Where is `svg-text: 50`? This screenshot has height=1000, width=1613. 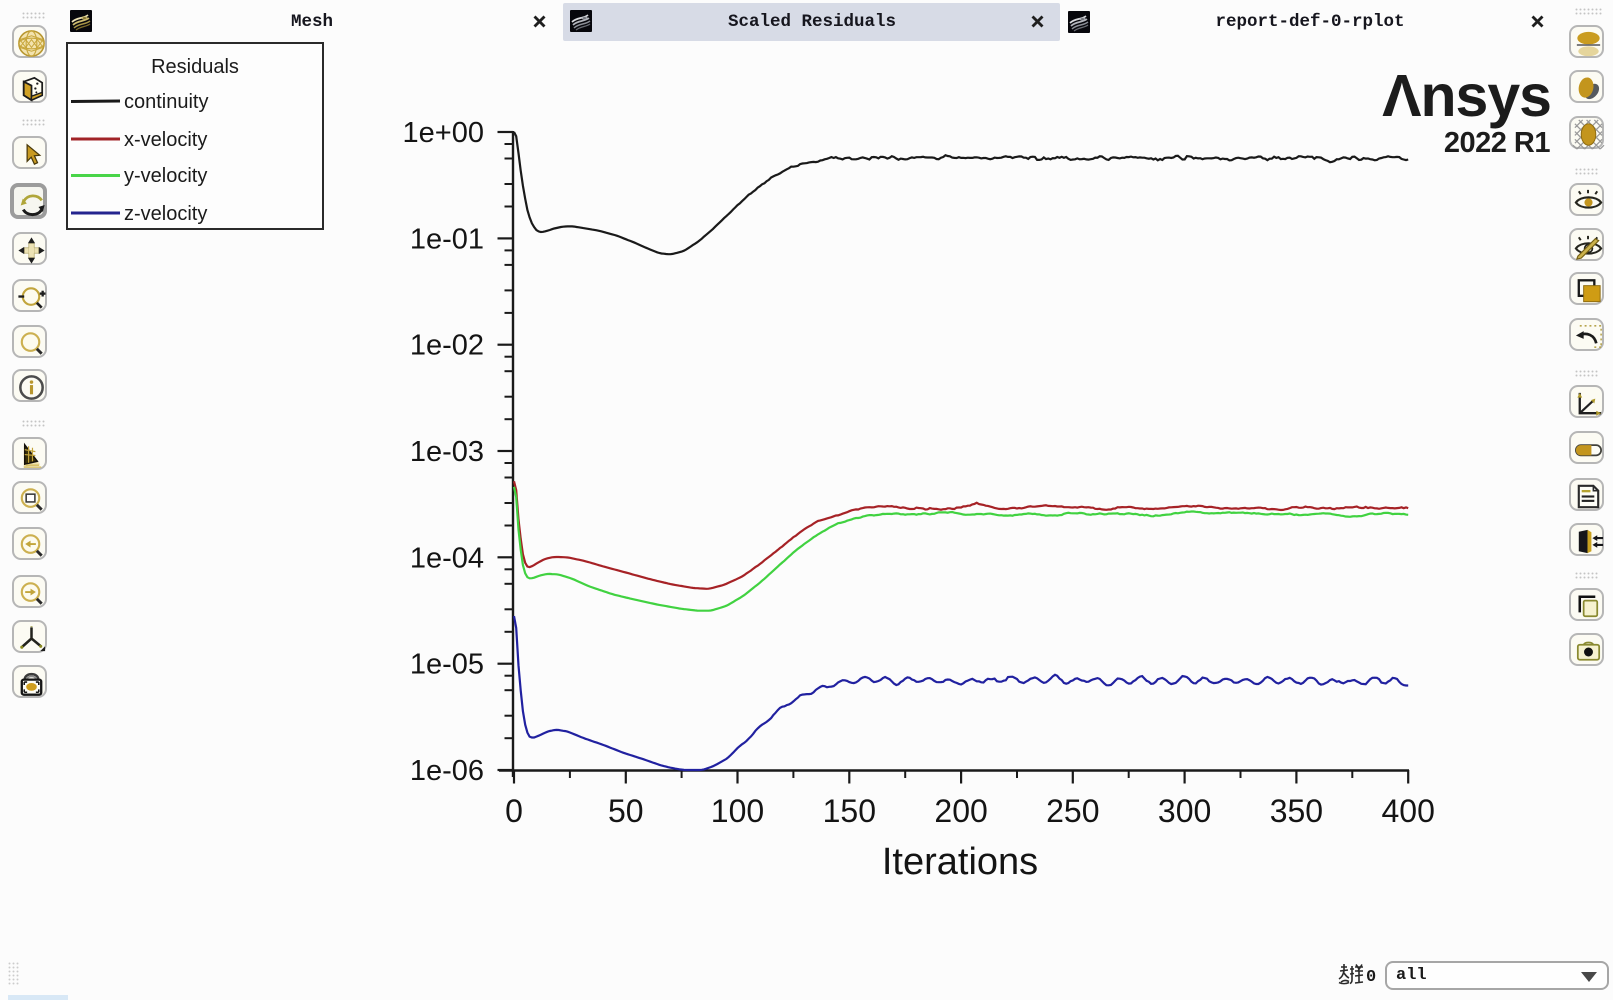
svg-text: 50 is located at coordinates (626, 811).